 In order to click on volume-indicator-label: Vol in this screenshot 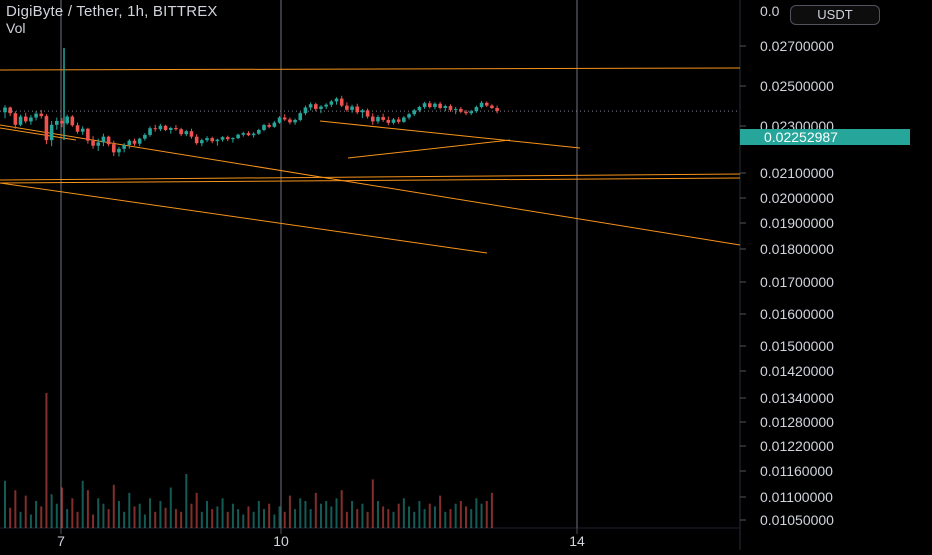, I will do `click(16, 28)`.